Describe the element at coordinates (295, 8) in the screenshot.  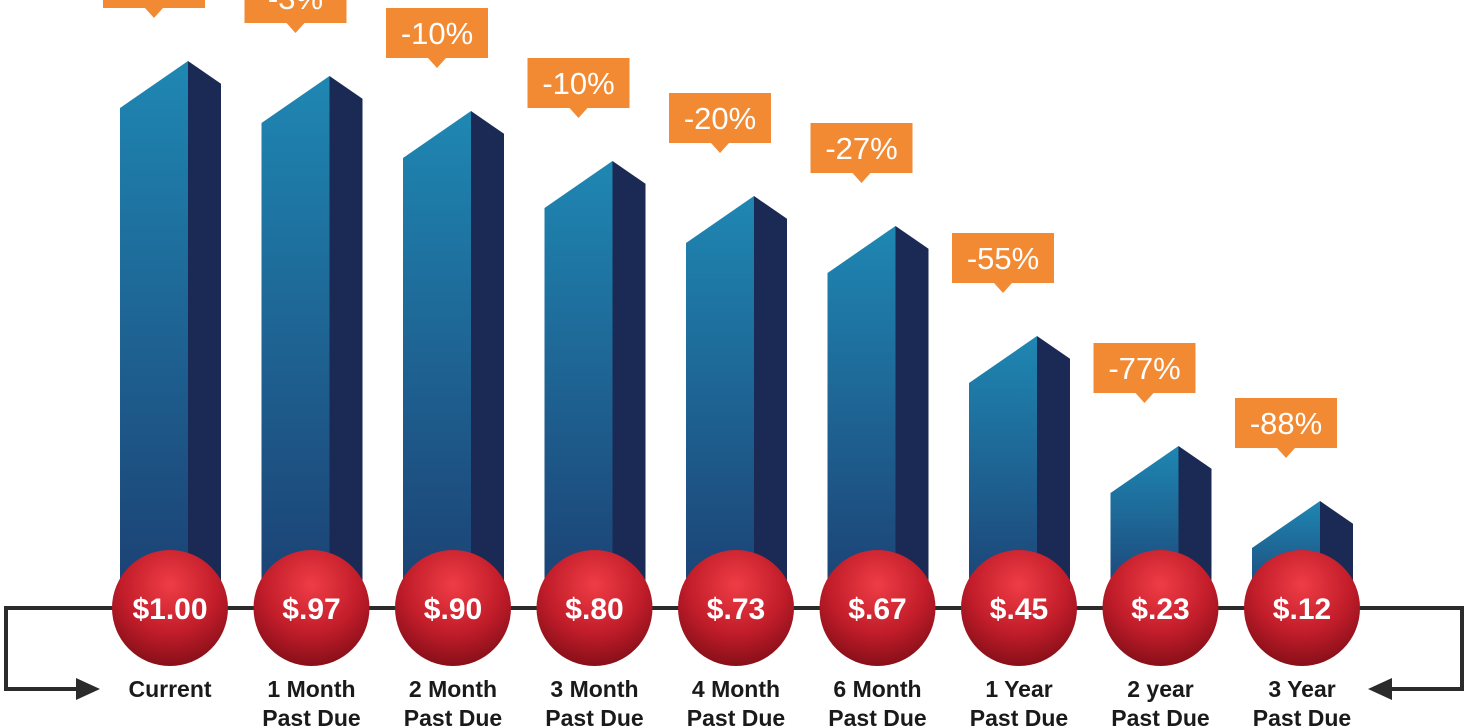
I see `percent-label: -3%` at that location.